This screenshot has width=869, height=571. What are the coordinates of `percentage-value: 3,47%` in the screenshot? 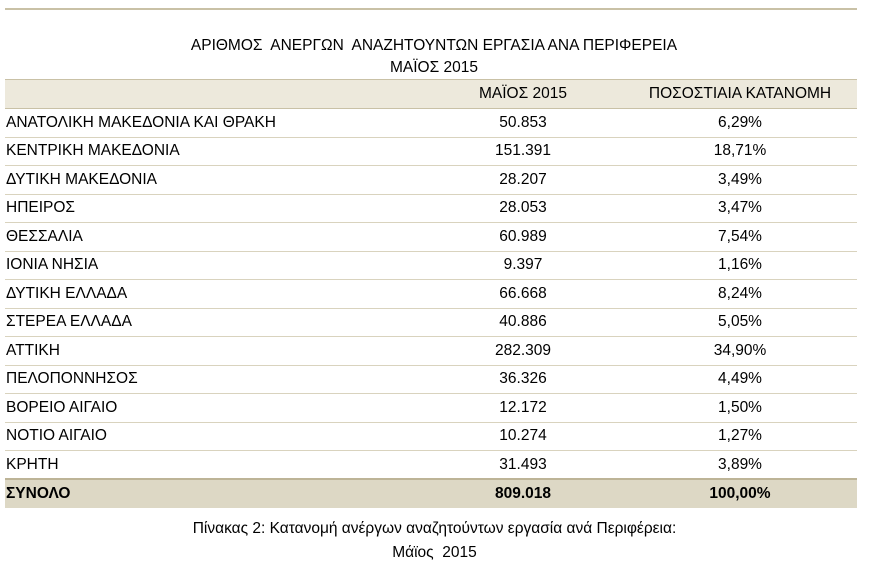 It's located at (740, 208).